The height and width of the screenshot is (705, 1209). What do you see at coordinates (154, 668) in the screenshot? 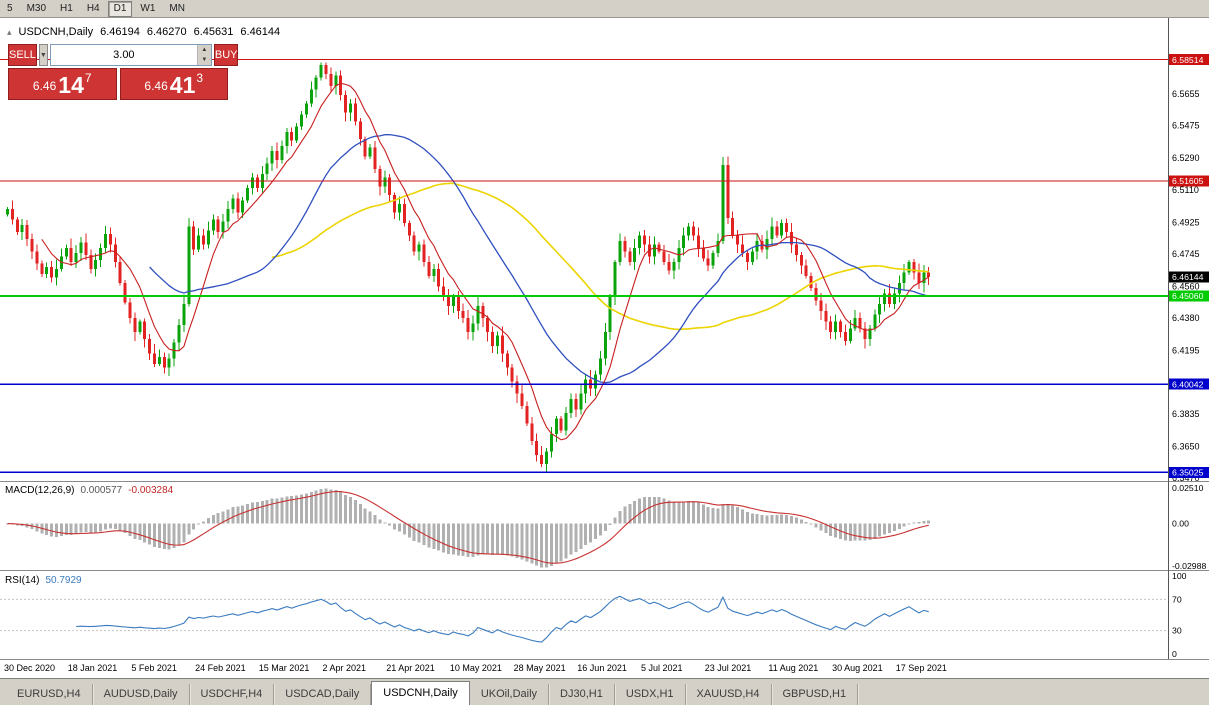
I see `time-axis-label: 5 Feb 2021` at bounding box center [154, 668].